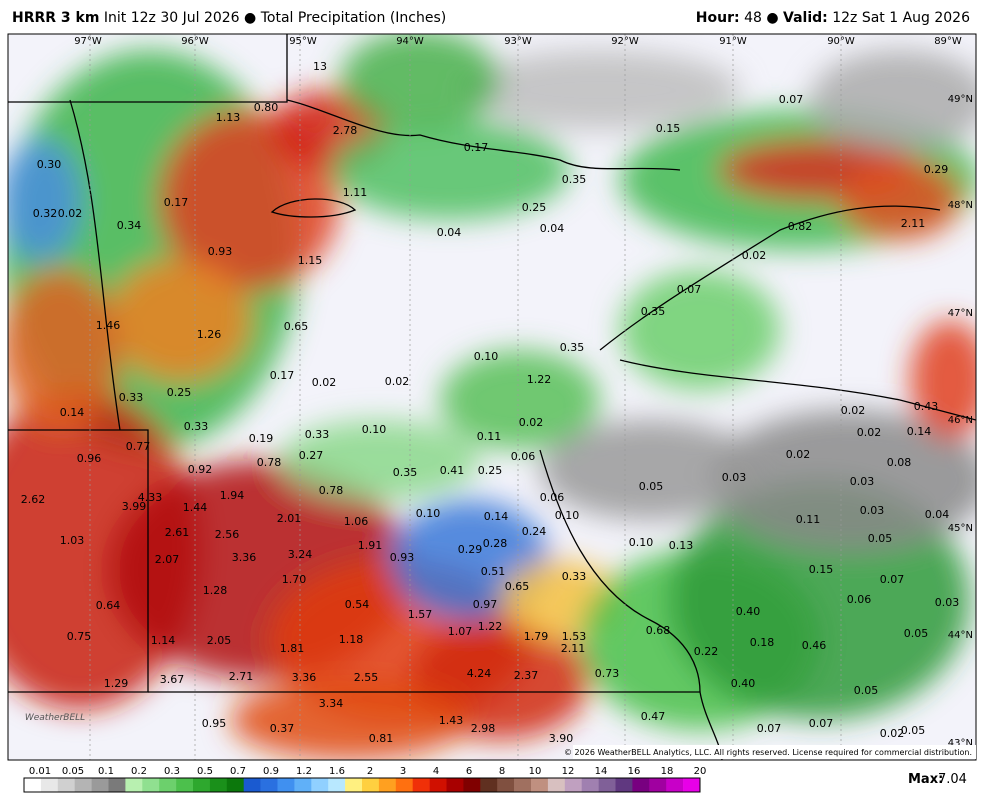 The height and width of the screenshot is (808, 984). What do you see at coordinates (490, 470) in the screenshot?
I see `value-label: 0.25` at bounding box center [490, 470].